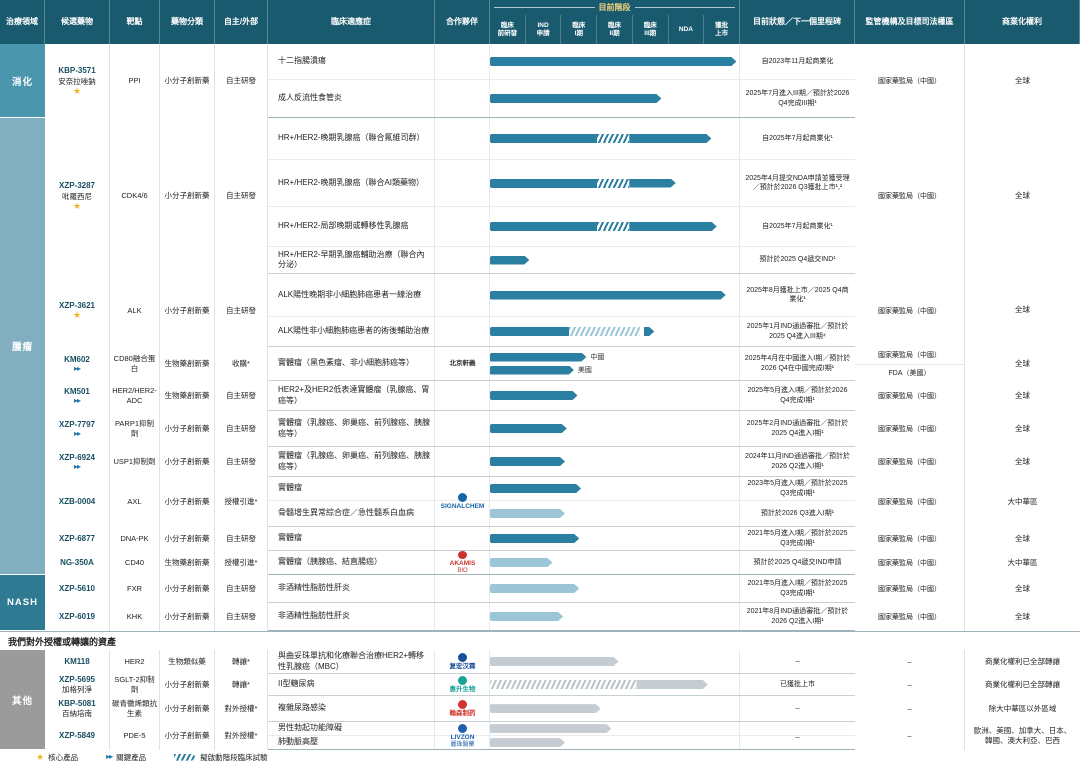  Describe the element at coordinates (57, 757) in the screenshot. I see `legend-core-product: ★ 核心產品` at that location.